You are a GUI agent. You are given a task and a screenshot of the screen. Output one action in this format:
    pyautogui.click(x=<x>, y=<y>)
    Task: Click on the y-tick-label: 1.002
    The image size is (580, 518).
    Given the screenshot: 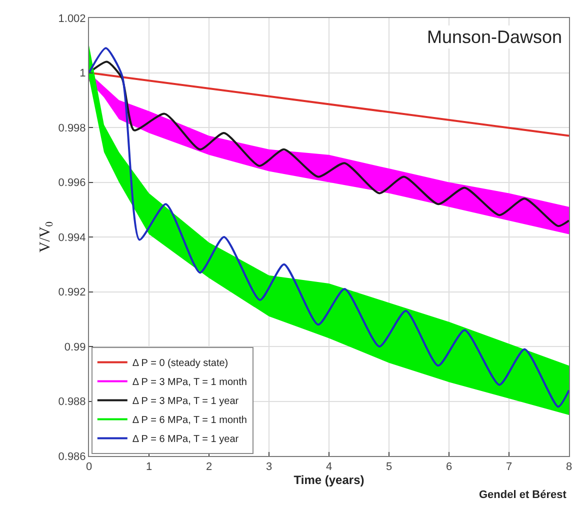 What is the action you would take?
    pyautogui.click(x=72, y=18)
    